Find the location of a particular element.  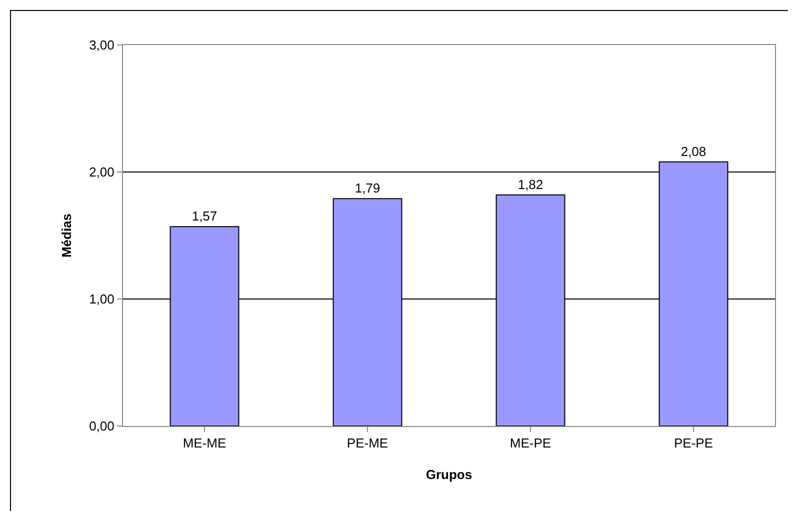

x-tick-label: PE-PE is located at coordinates (694, 443).